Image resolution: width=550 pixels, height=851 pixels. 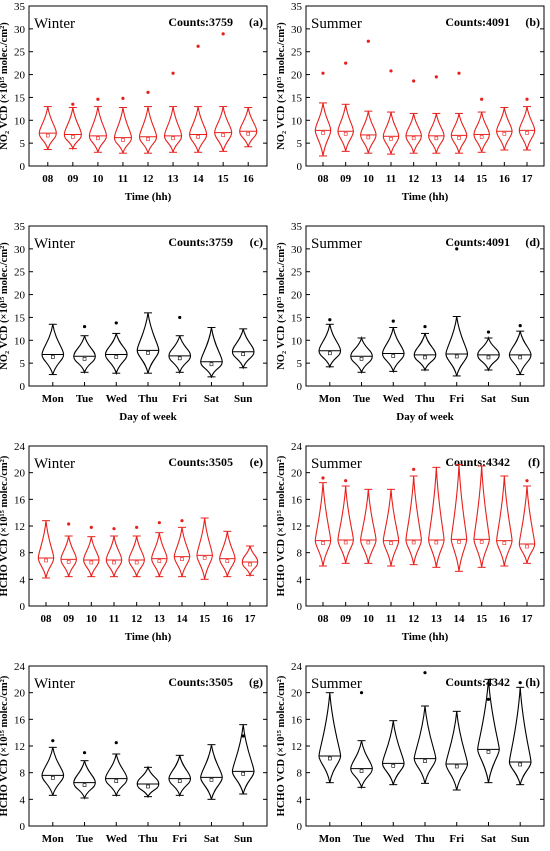 What do you see at coordinates (425, 399) in the screenshot?
I see `x-tick-label: Thu` at bounding box center [425, 399].